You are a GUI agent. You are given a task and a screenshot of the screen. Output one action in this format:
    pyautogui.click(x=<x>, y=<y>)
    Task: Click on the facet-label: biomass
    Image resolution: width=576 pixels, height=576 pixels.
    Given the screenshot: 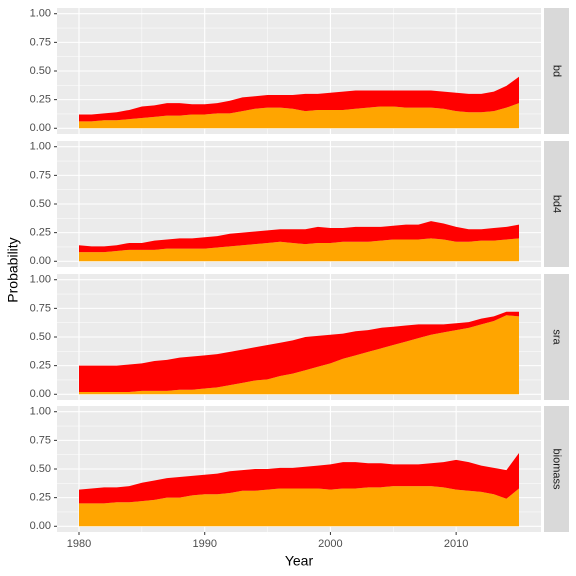 What is the action you would take?
    pyautogui.click(x=557, y=469)
    